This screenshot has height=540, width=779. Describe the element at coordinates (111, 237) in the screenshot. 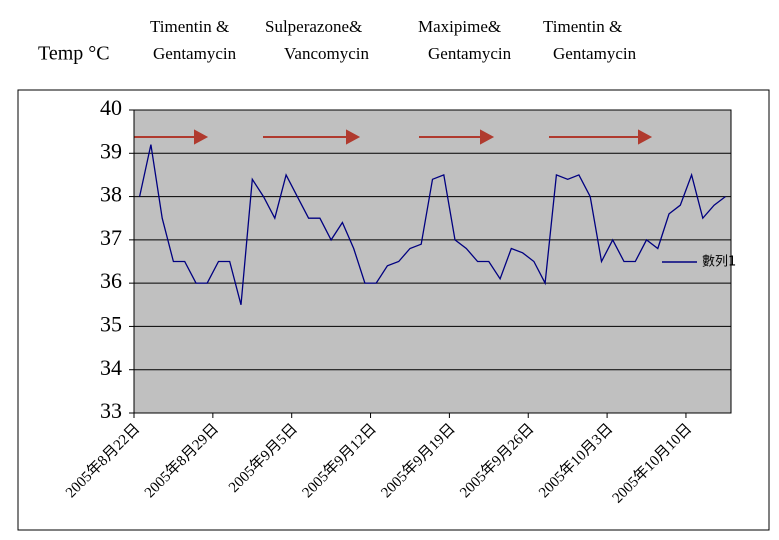

I see `y-tick-label: 37` at that location.